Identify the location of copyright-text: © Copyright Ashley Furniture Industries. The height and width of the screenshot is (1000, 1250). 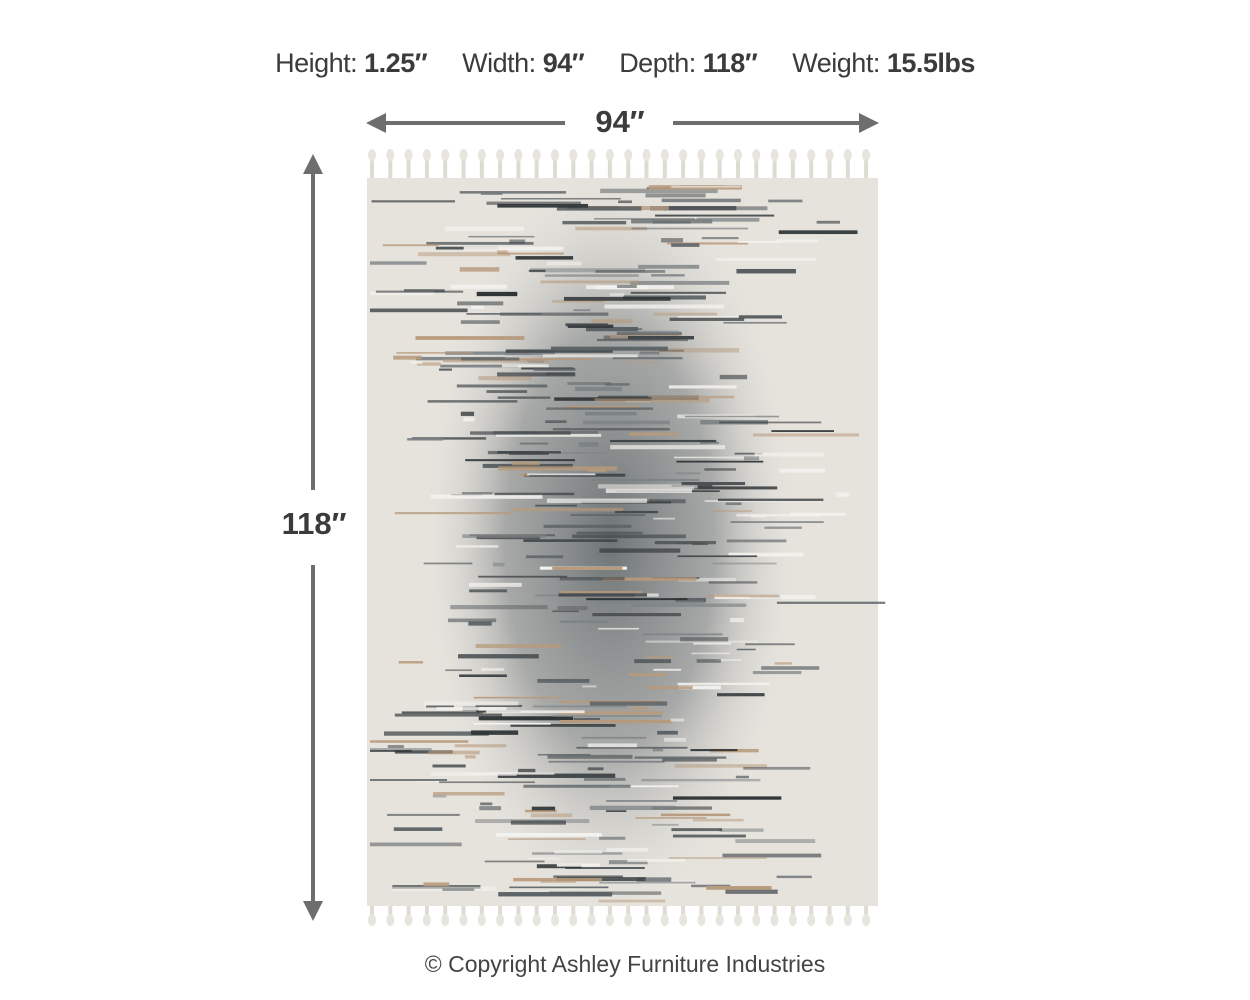
(625, 964).